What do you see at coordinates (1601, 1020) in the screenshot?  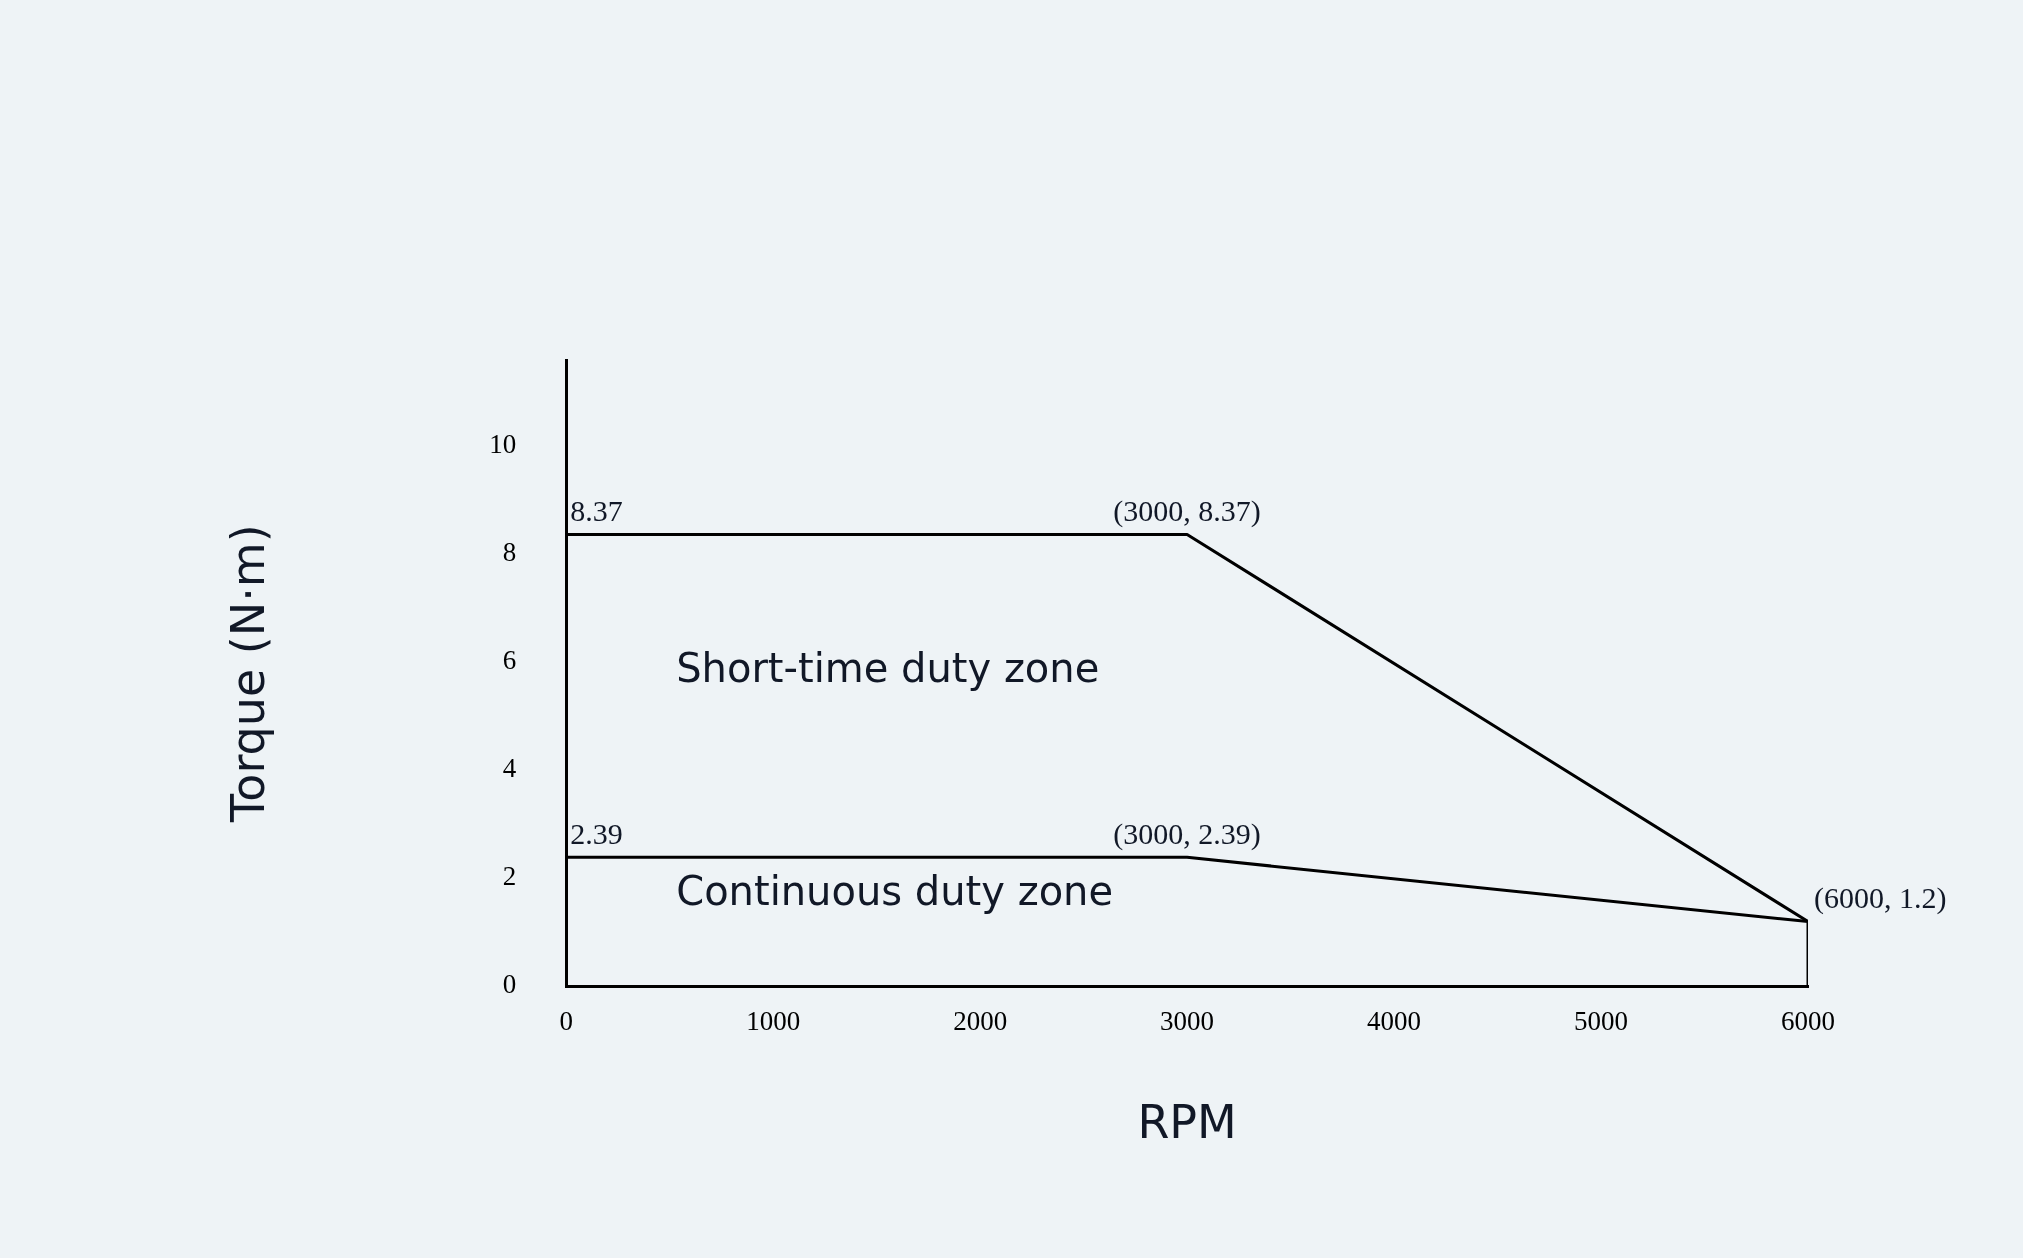 I see `x-tick-label: 5000` at bounding box center [1601, 1020].